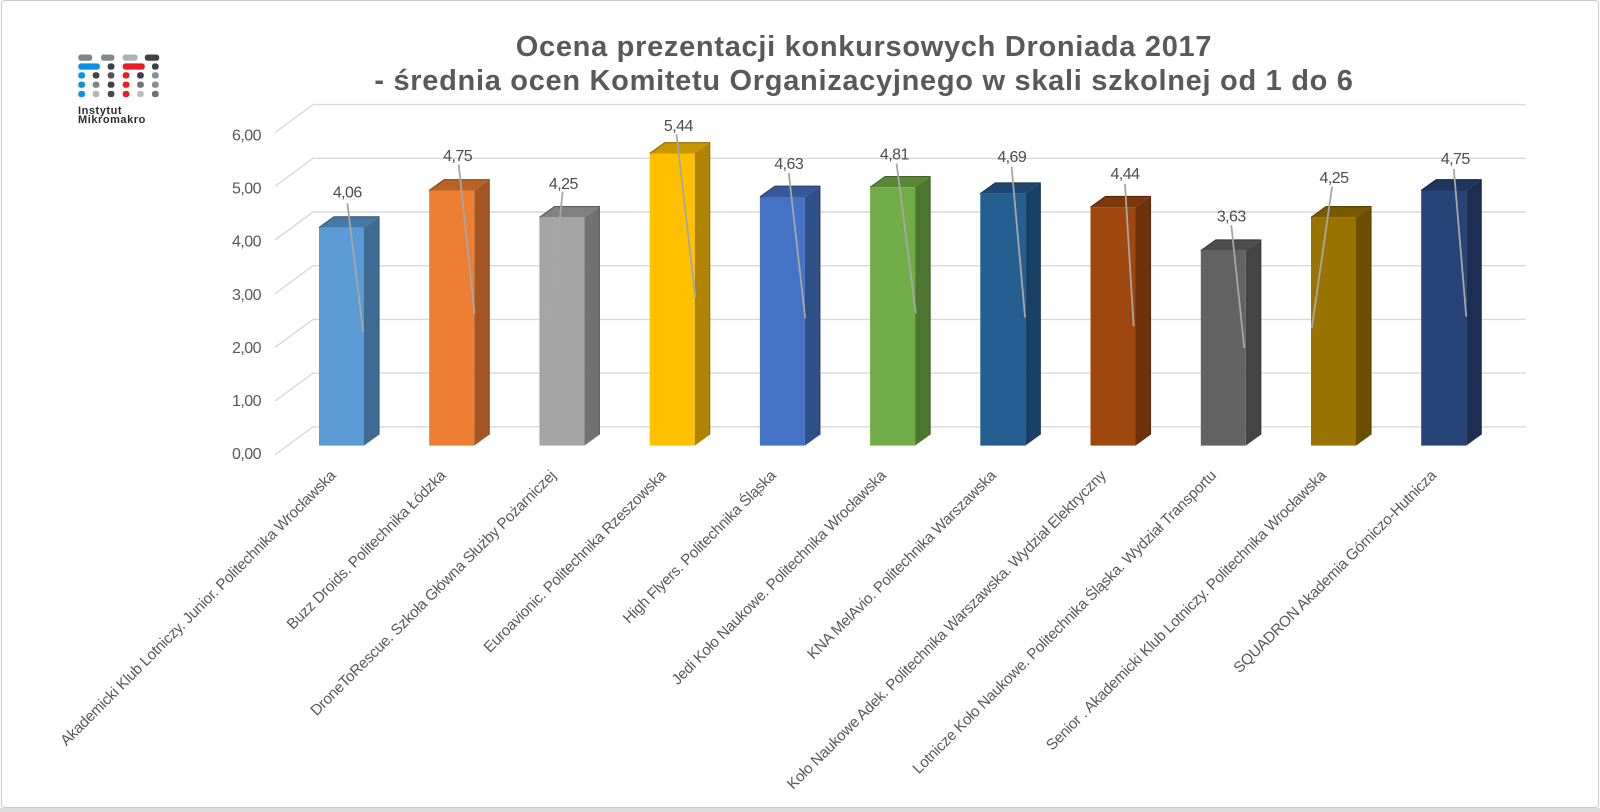  I want to click on svg-text: 4,81, so click(895, 154).